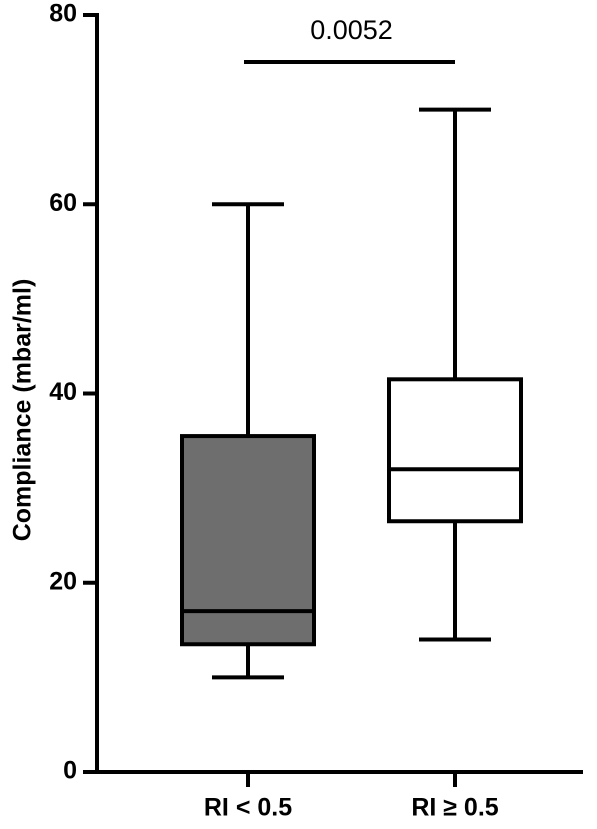 This screenshot has width=597, height=829. What do you see at coordinates (63, 392) in the screenshot?
I see `y-tick-label: 40` at bounding box center [63, 392].